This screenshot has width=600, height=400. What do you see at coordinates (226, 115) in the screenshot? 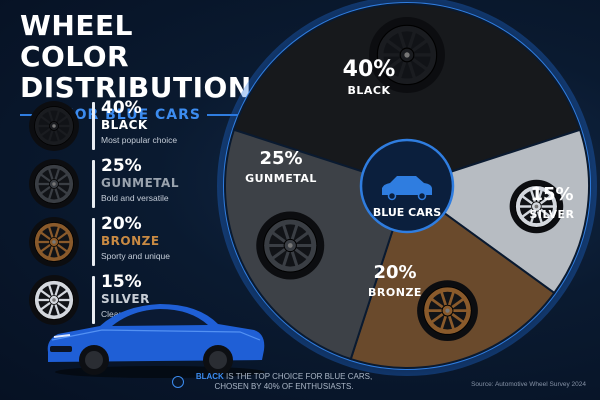
I see `subtitle-rule-right` at bounding box center [226, 115].